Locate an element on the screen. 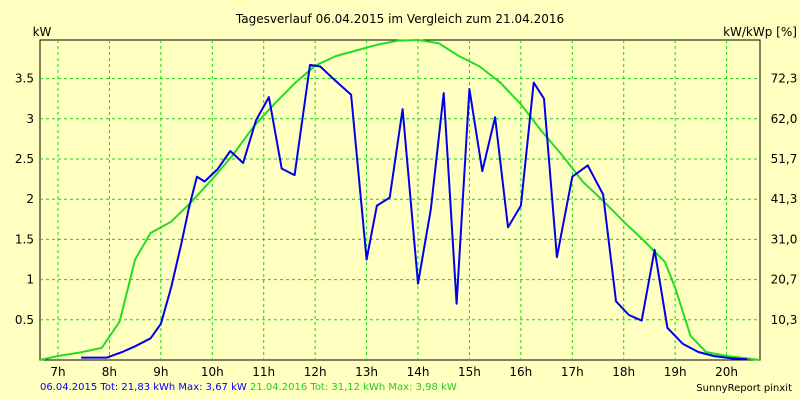 The width and height of the screenshot is (800, 400). y2-tick-label: 62,0 is located at coordinates (784, 119).